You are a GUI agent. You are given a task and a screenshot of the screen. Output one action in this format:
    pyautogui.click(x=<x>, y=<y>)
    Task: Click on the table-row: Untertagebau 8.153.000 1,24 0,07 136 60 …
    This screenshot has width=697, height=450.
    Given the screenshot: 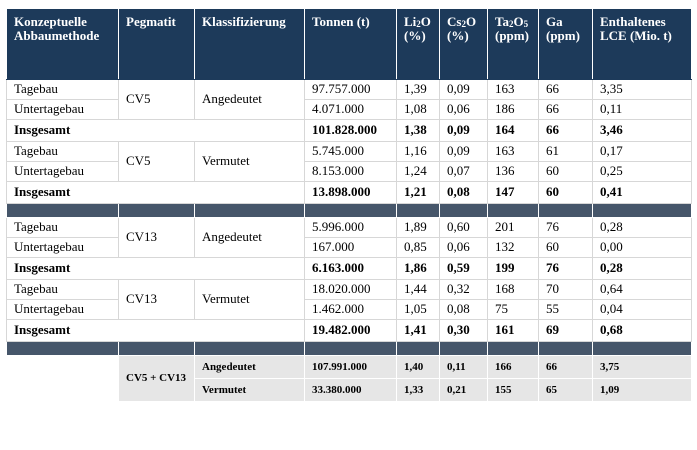 What is the action you would take?
    pyautogui.click(x=349, y=171)
    